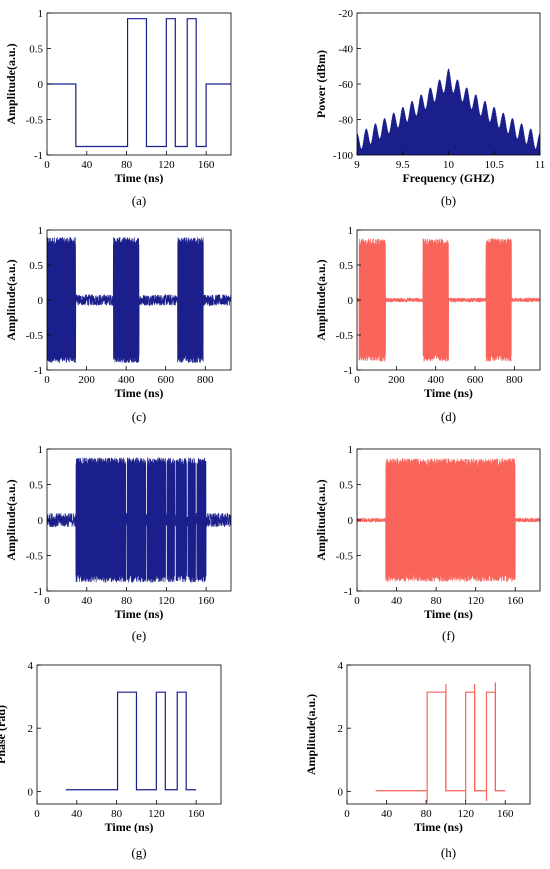  Describe the element at coordinates (448, 416) in the screenshot. I see `panel-label: (d)` at that location.